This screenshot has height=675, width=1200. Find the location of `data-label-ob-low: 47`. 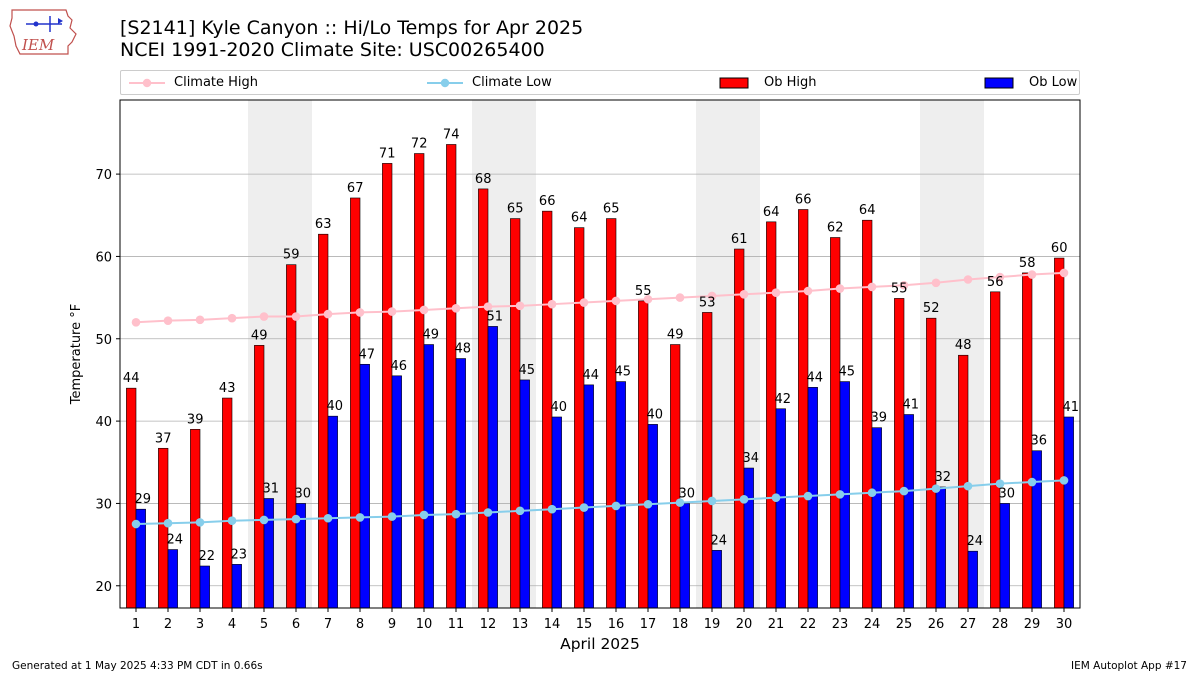

data-label-ob-low: 47 is located at coordinates (367, 354).